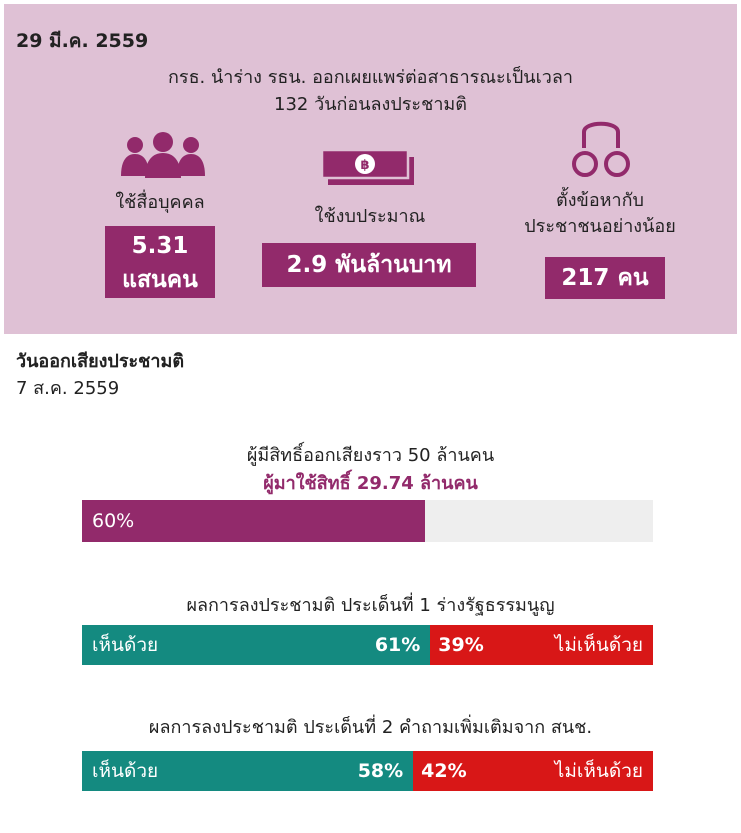 Image resolution: width=741 pixels, height=833 pixels. I want to click on issue1-bar: เห็นด้วย 61% 39% ไม่เห็นด้วย, so click(367, 645).